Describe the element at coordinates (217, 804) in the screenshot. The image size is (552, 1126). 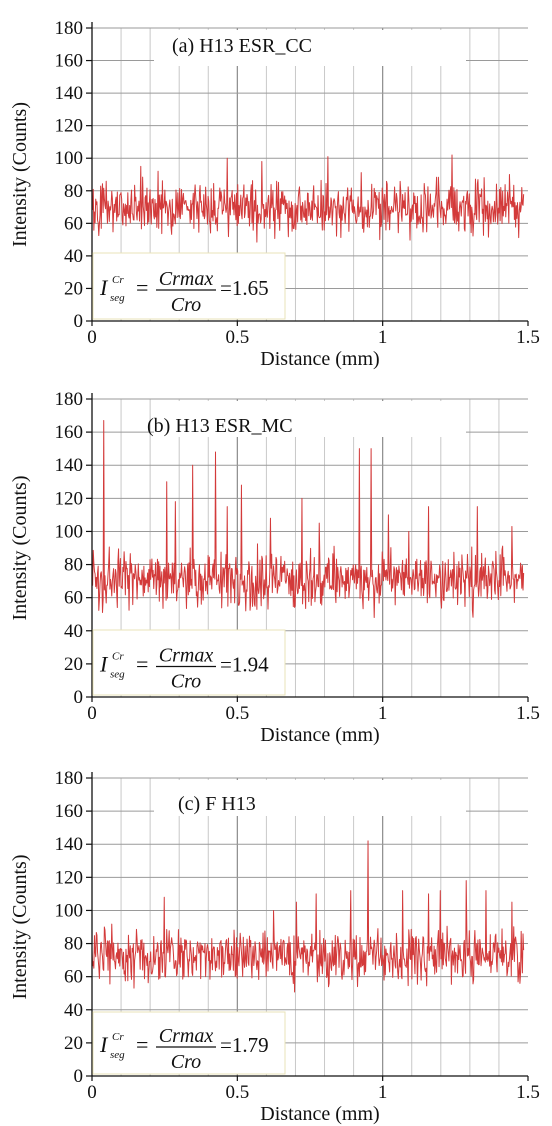
I see `chart-title: (c) F H13` at that location.